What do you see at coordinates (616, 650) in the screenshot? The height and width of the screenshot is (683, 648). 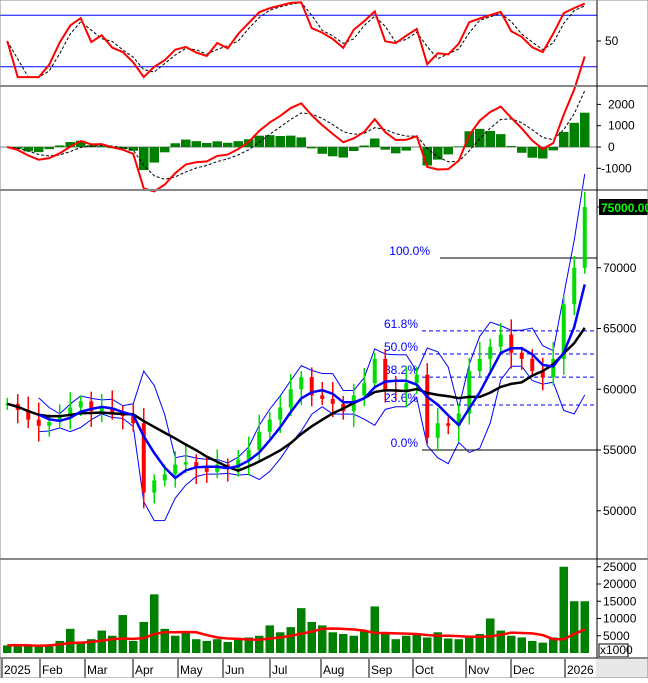 I see `volume-unit-label: x1000` at bounding box center [616, 650].